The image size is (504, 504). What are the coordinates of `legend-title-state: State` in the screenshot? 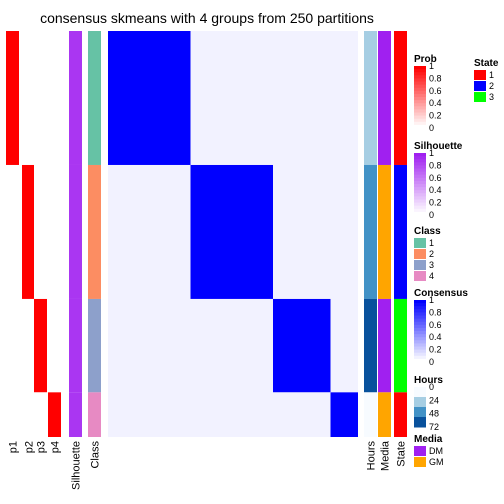 It's located at (486, 63).